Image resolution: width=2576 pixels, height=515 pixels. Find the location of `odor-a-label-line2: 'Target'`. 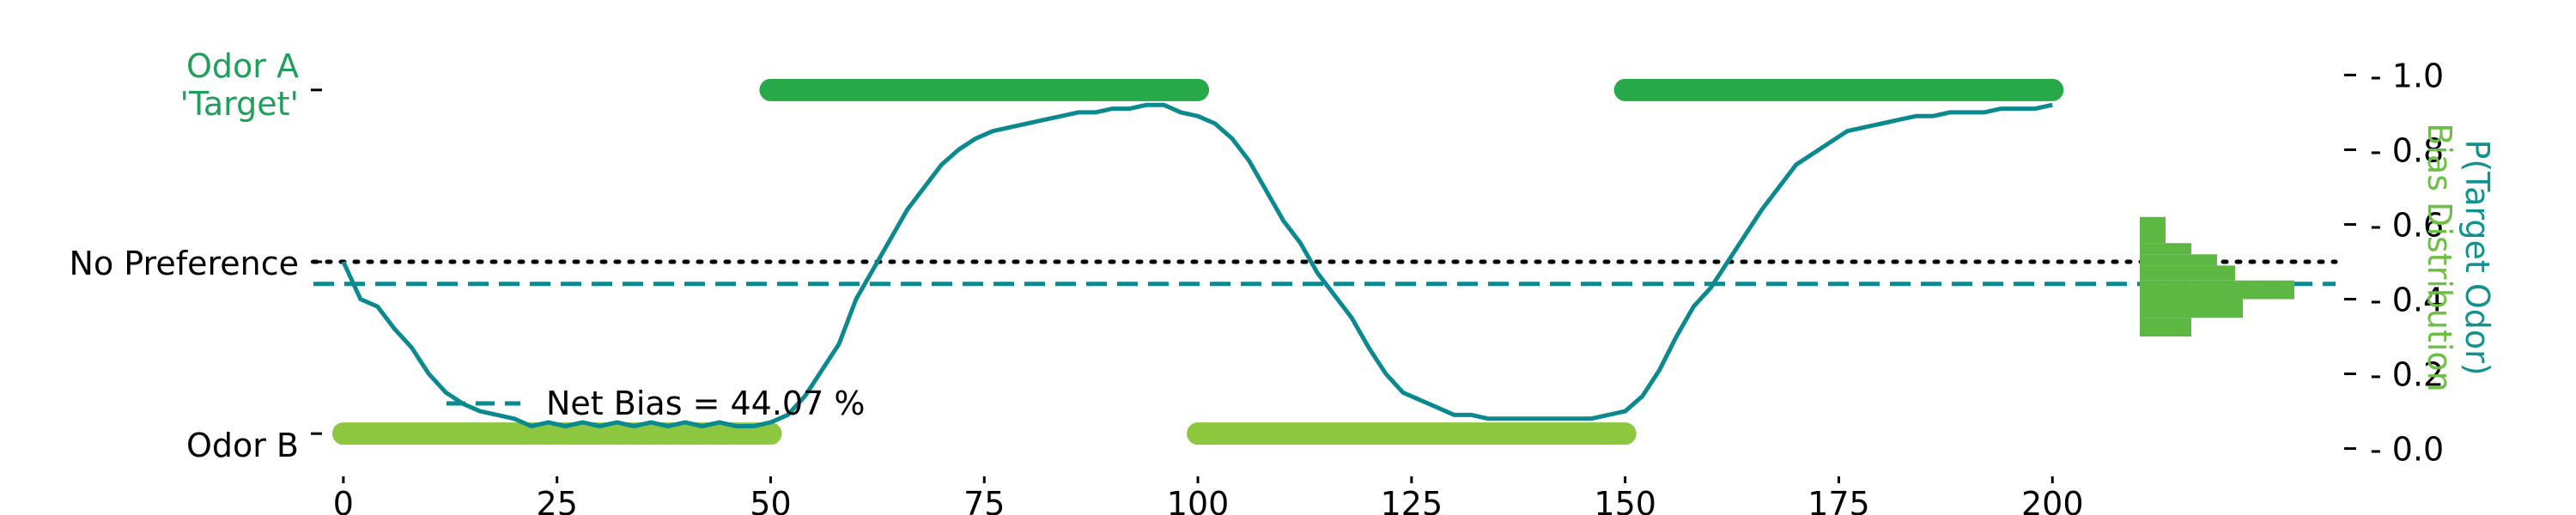

odor-a-label-line2: 'Target' is located at coordinates (240, 104).